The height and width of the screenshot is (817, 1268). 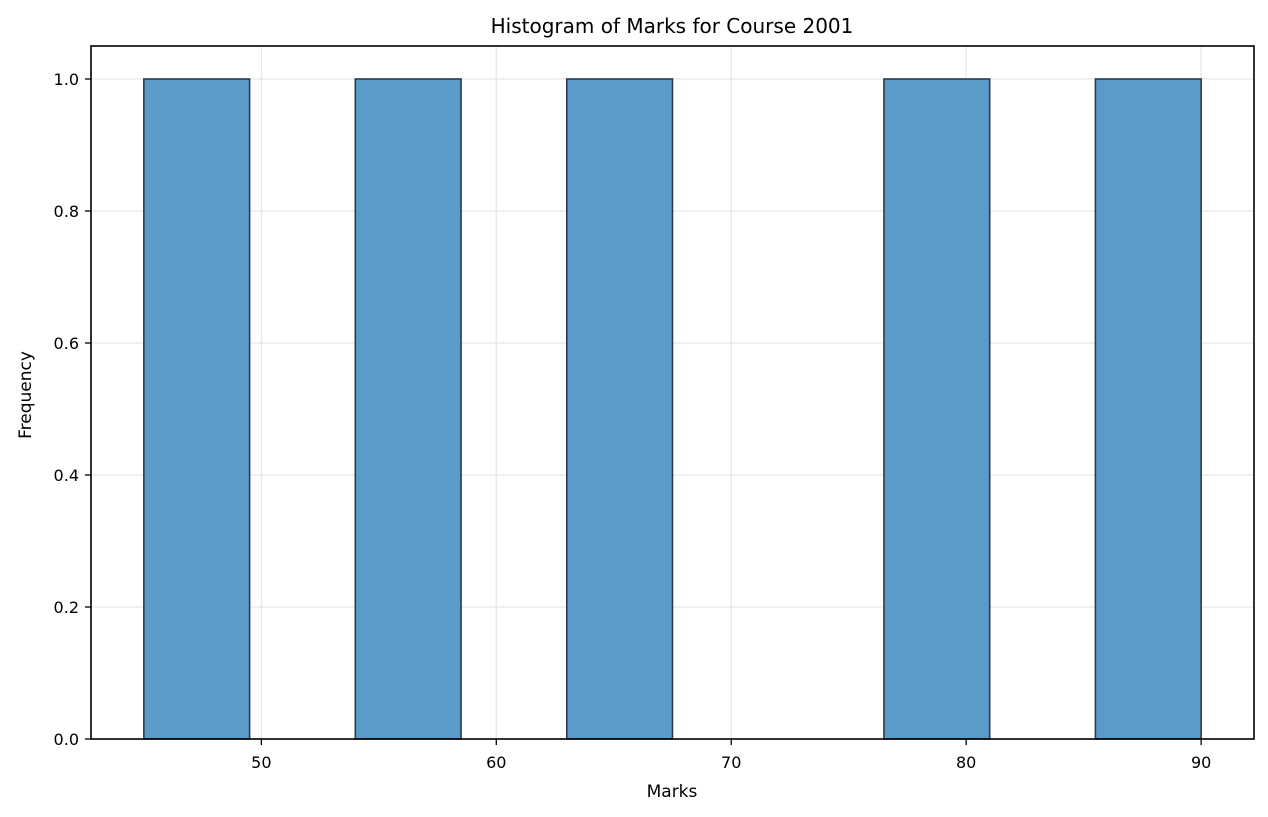 What do you see at coordinates (1201, 762) in the screenshot?
I see `x-tick-label: 90` at bounding box center [1201, 762].